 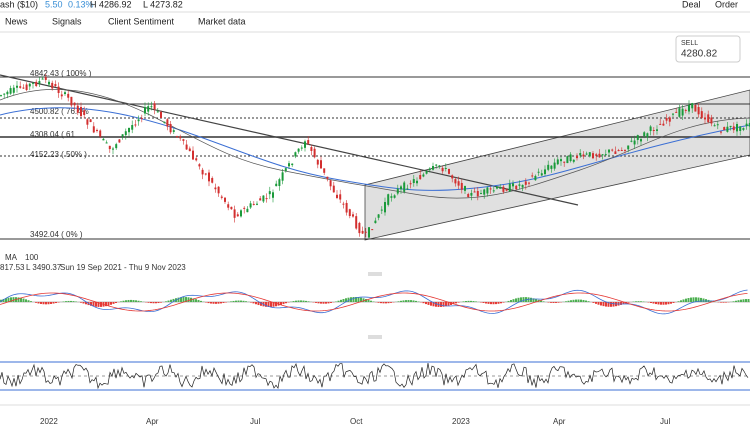 I want to click on top-bar, so click(x=375, y=6).